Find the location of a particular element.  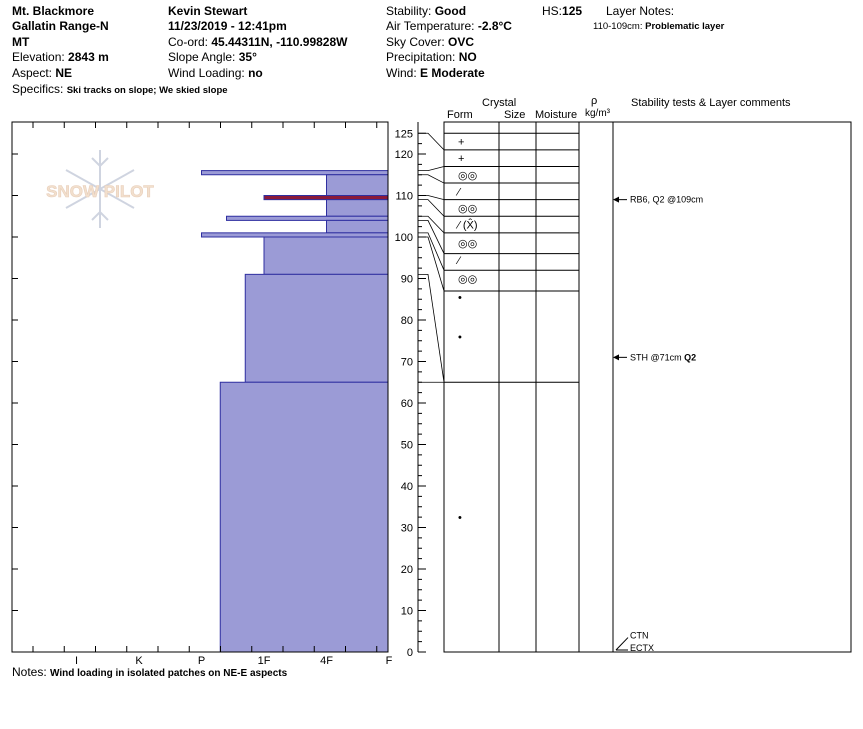

depth-tick-label: 50 is located at coordinates (407, 446).